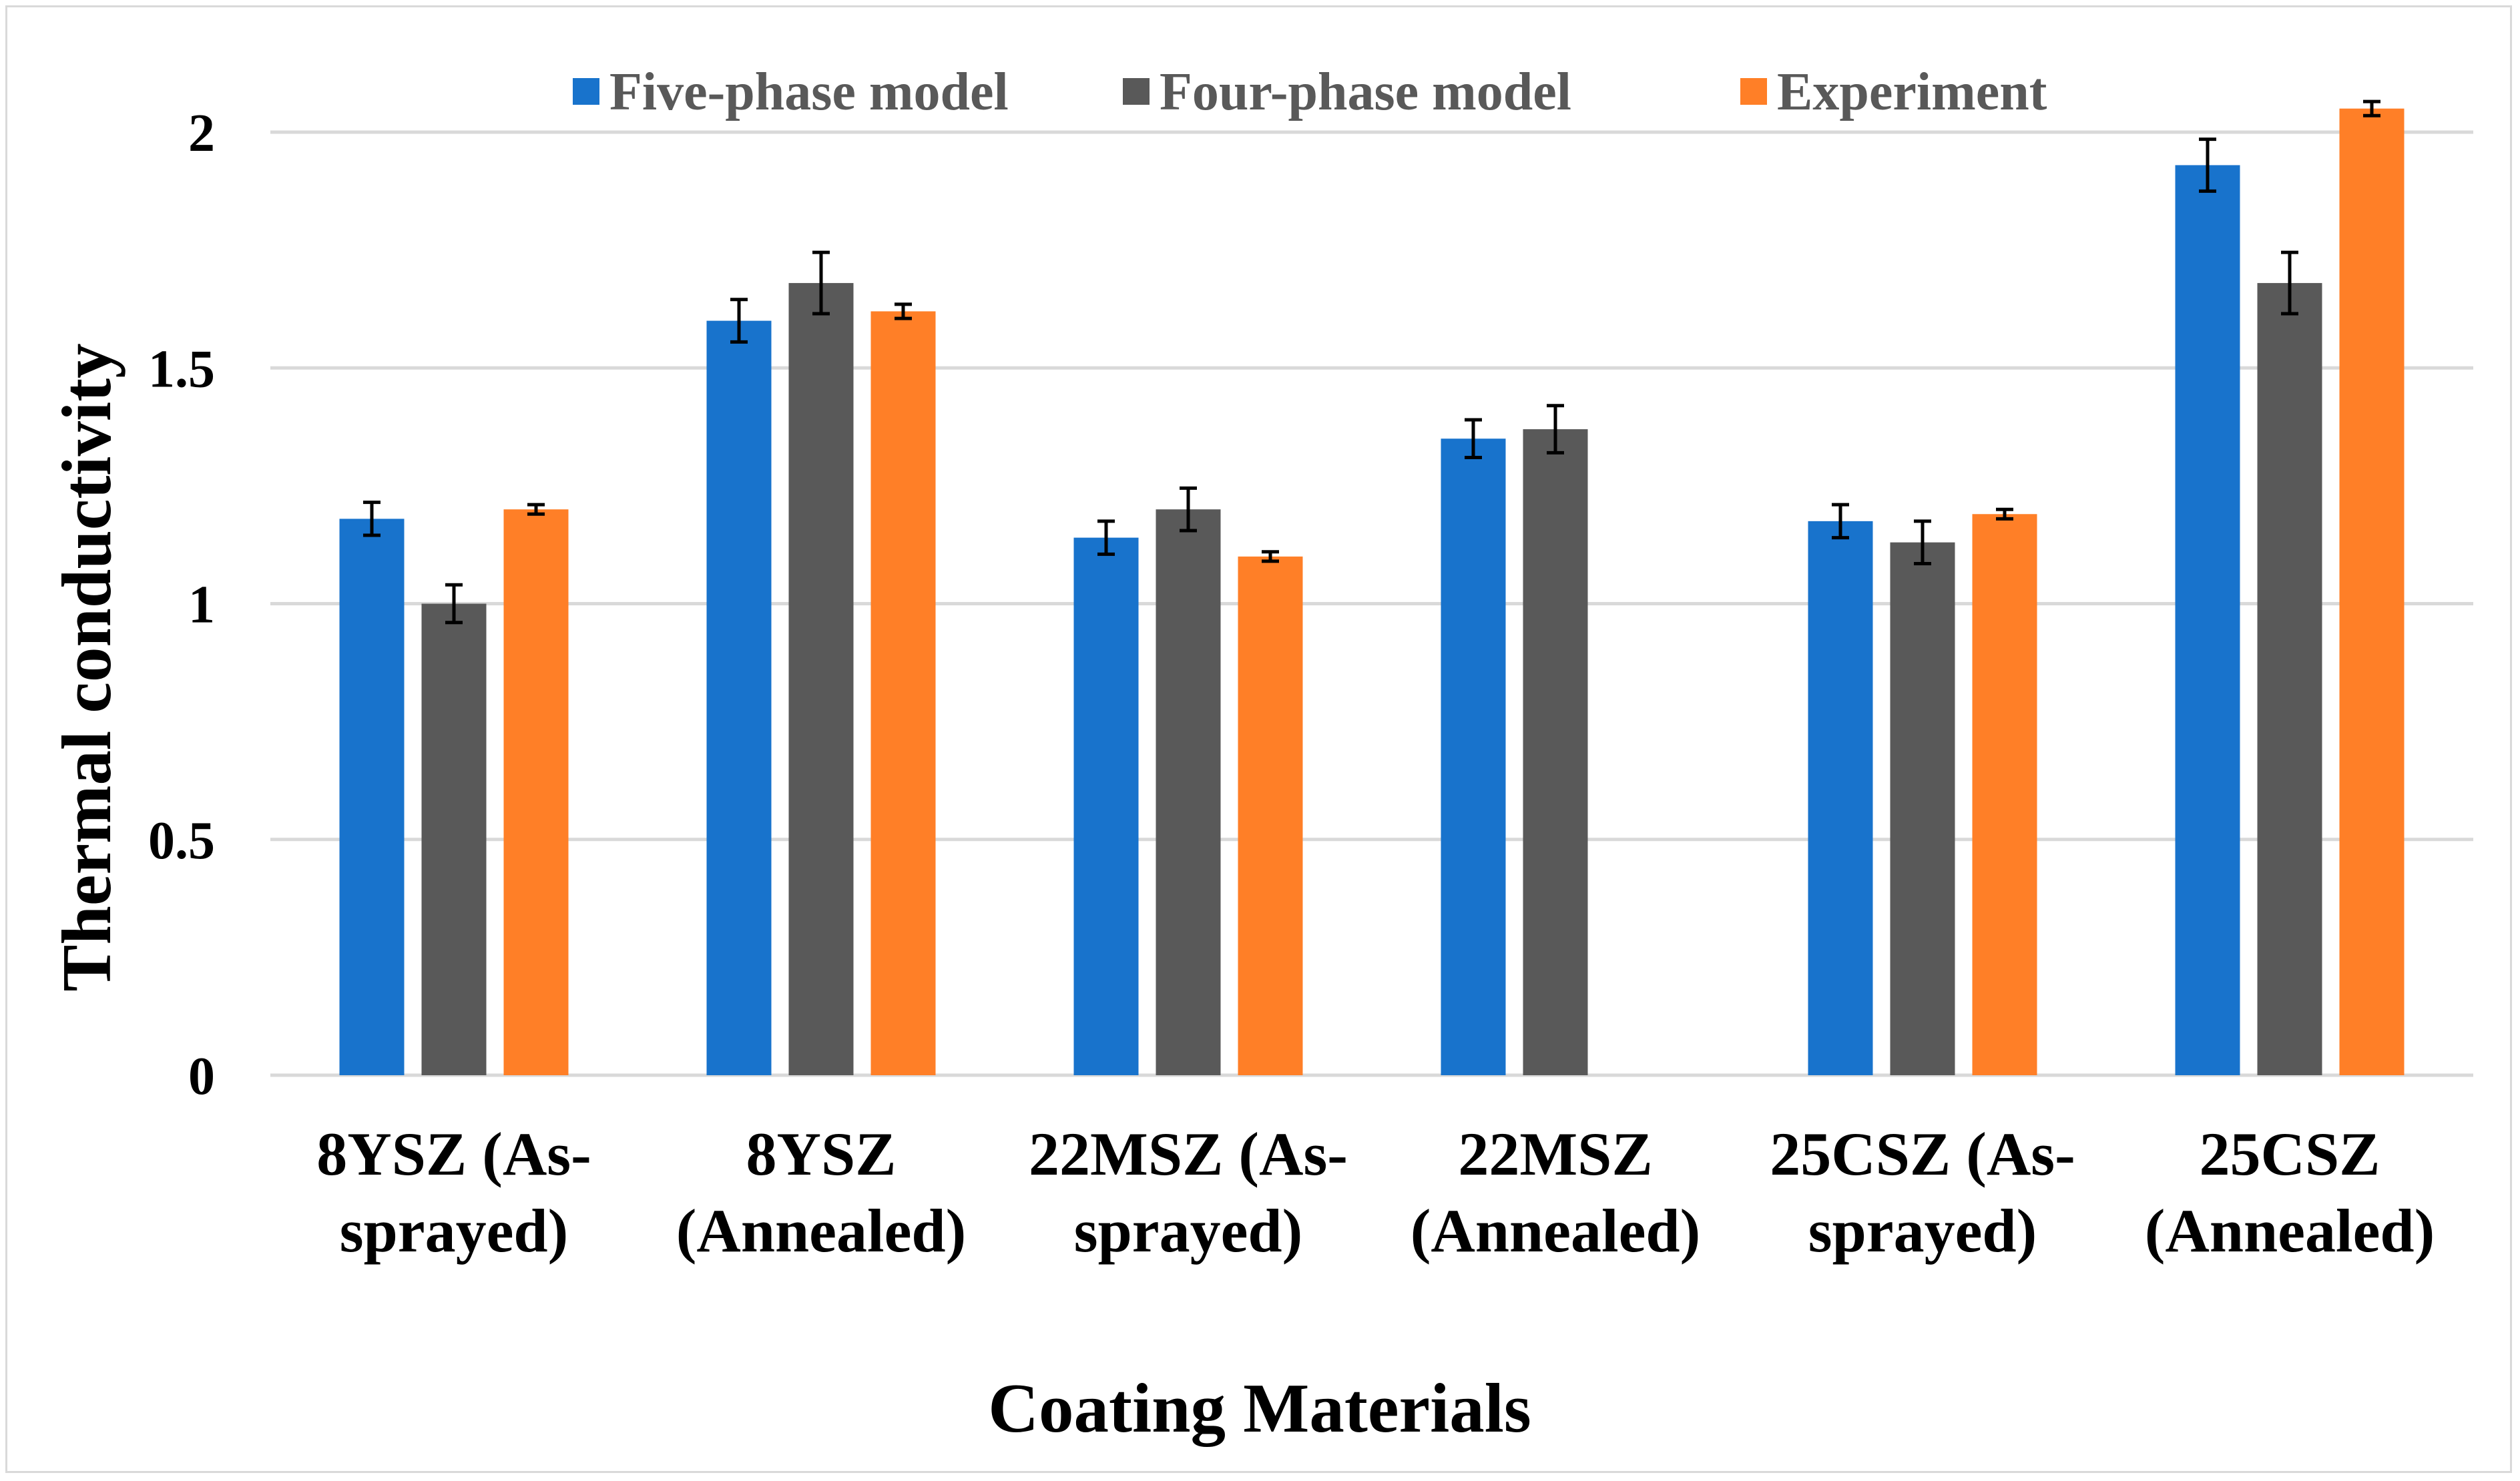 The width and height of the screenshot is (2520, 1481). Describe the element at coordinates (86, 667) in the screenshot. I see `y-axis-title: Thermal conductivity` at that location.